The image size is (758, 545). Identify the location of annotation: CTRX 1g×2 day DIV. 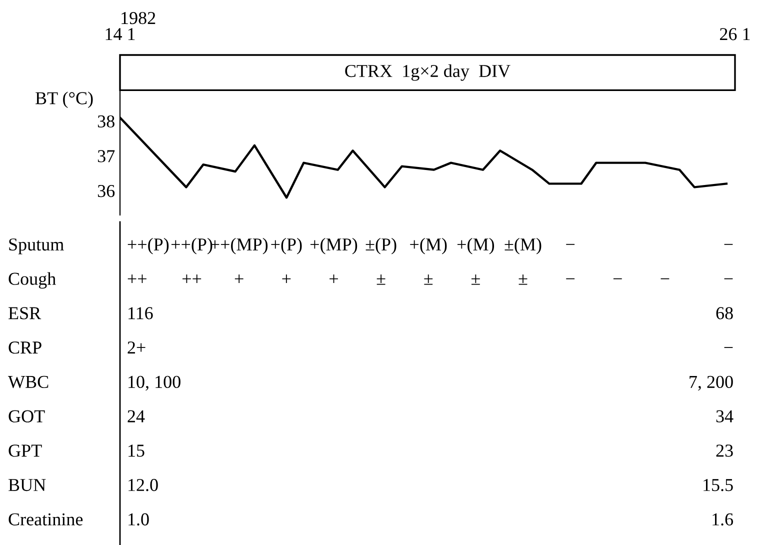
(427, 72).